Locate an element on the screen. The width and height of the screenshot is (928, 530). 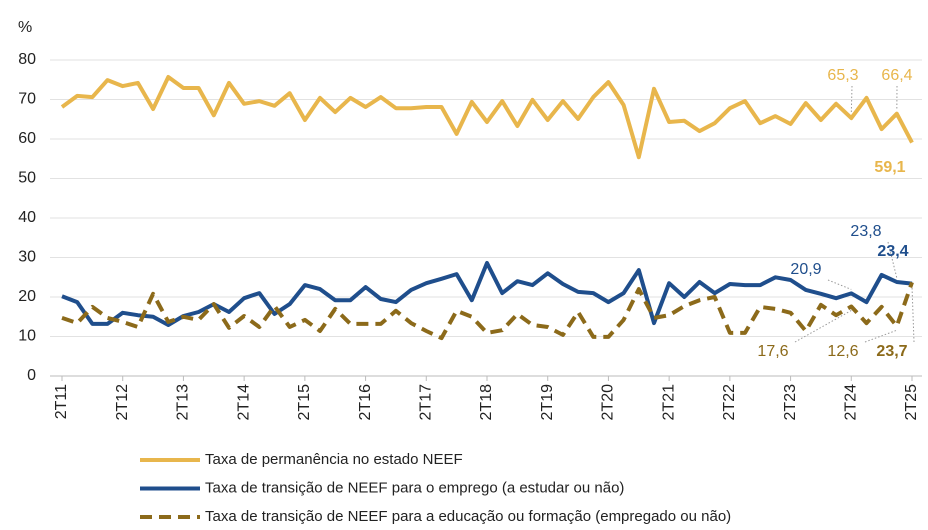
data-label: 17,6 is located at coordinates (772, 351).